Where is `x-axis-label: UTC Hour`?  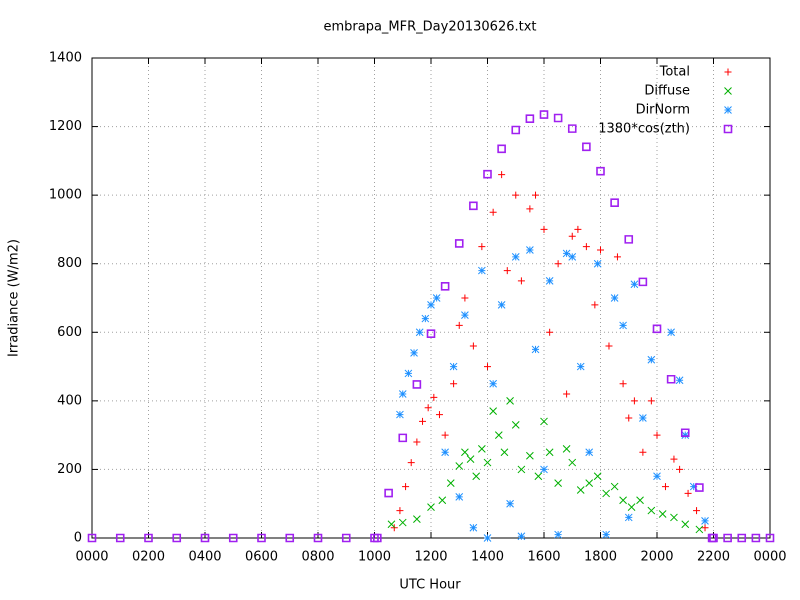
x-axis-label: UTC Hour is located at coordinates (430, 585).